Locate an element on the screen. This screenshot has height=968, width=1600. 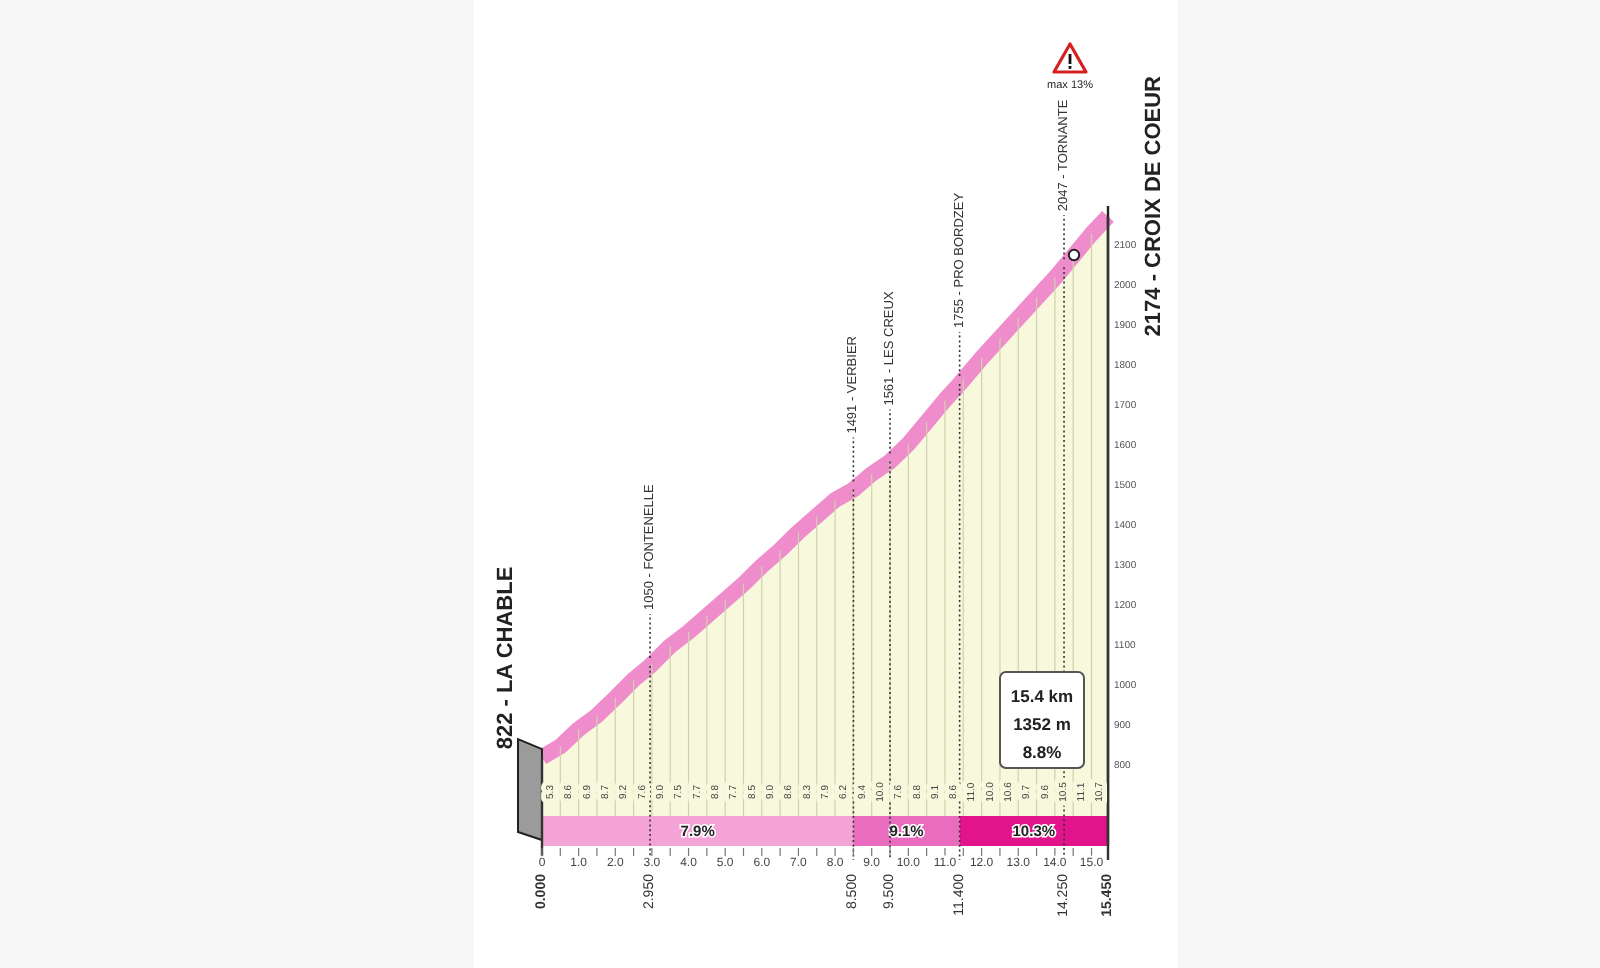
annotation: 8.8% is located at coordinates (1042, 752).